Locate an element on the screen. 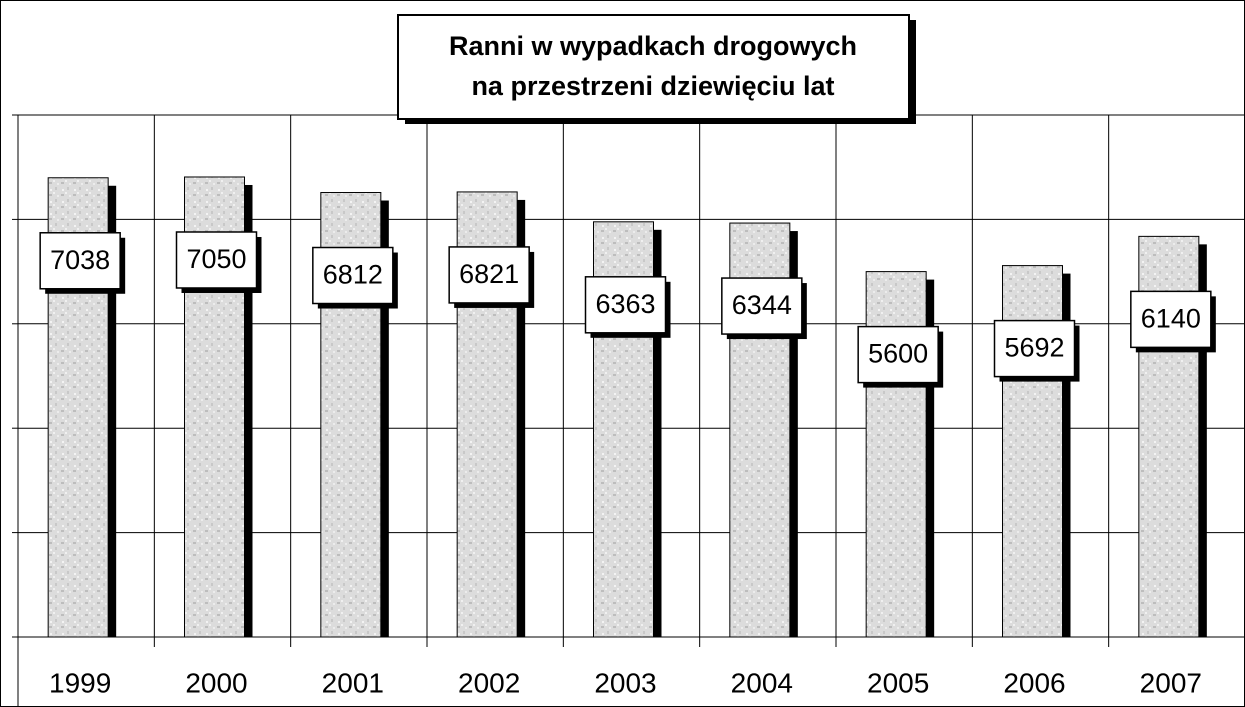 The image size is (1245, 707). chart-title: Ranni w wypadkach drogowych is located at coordinates (653, 46).